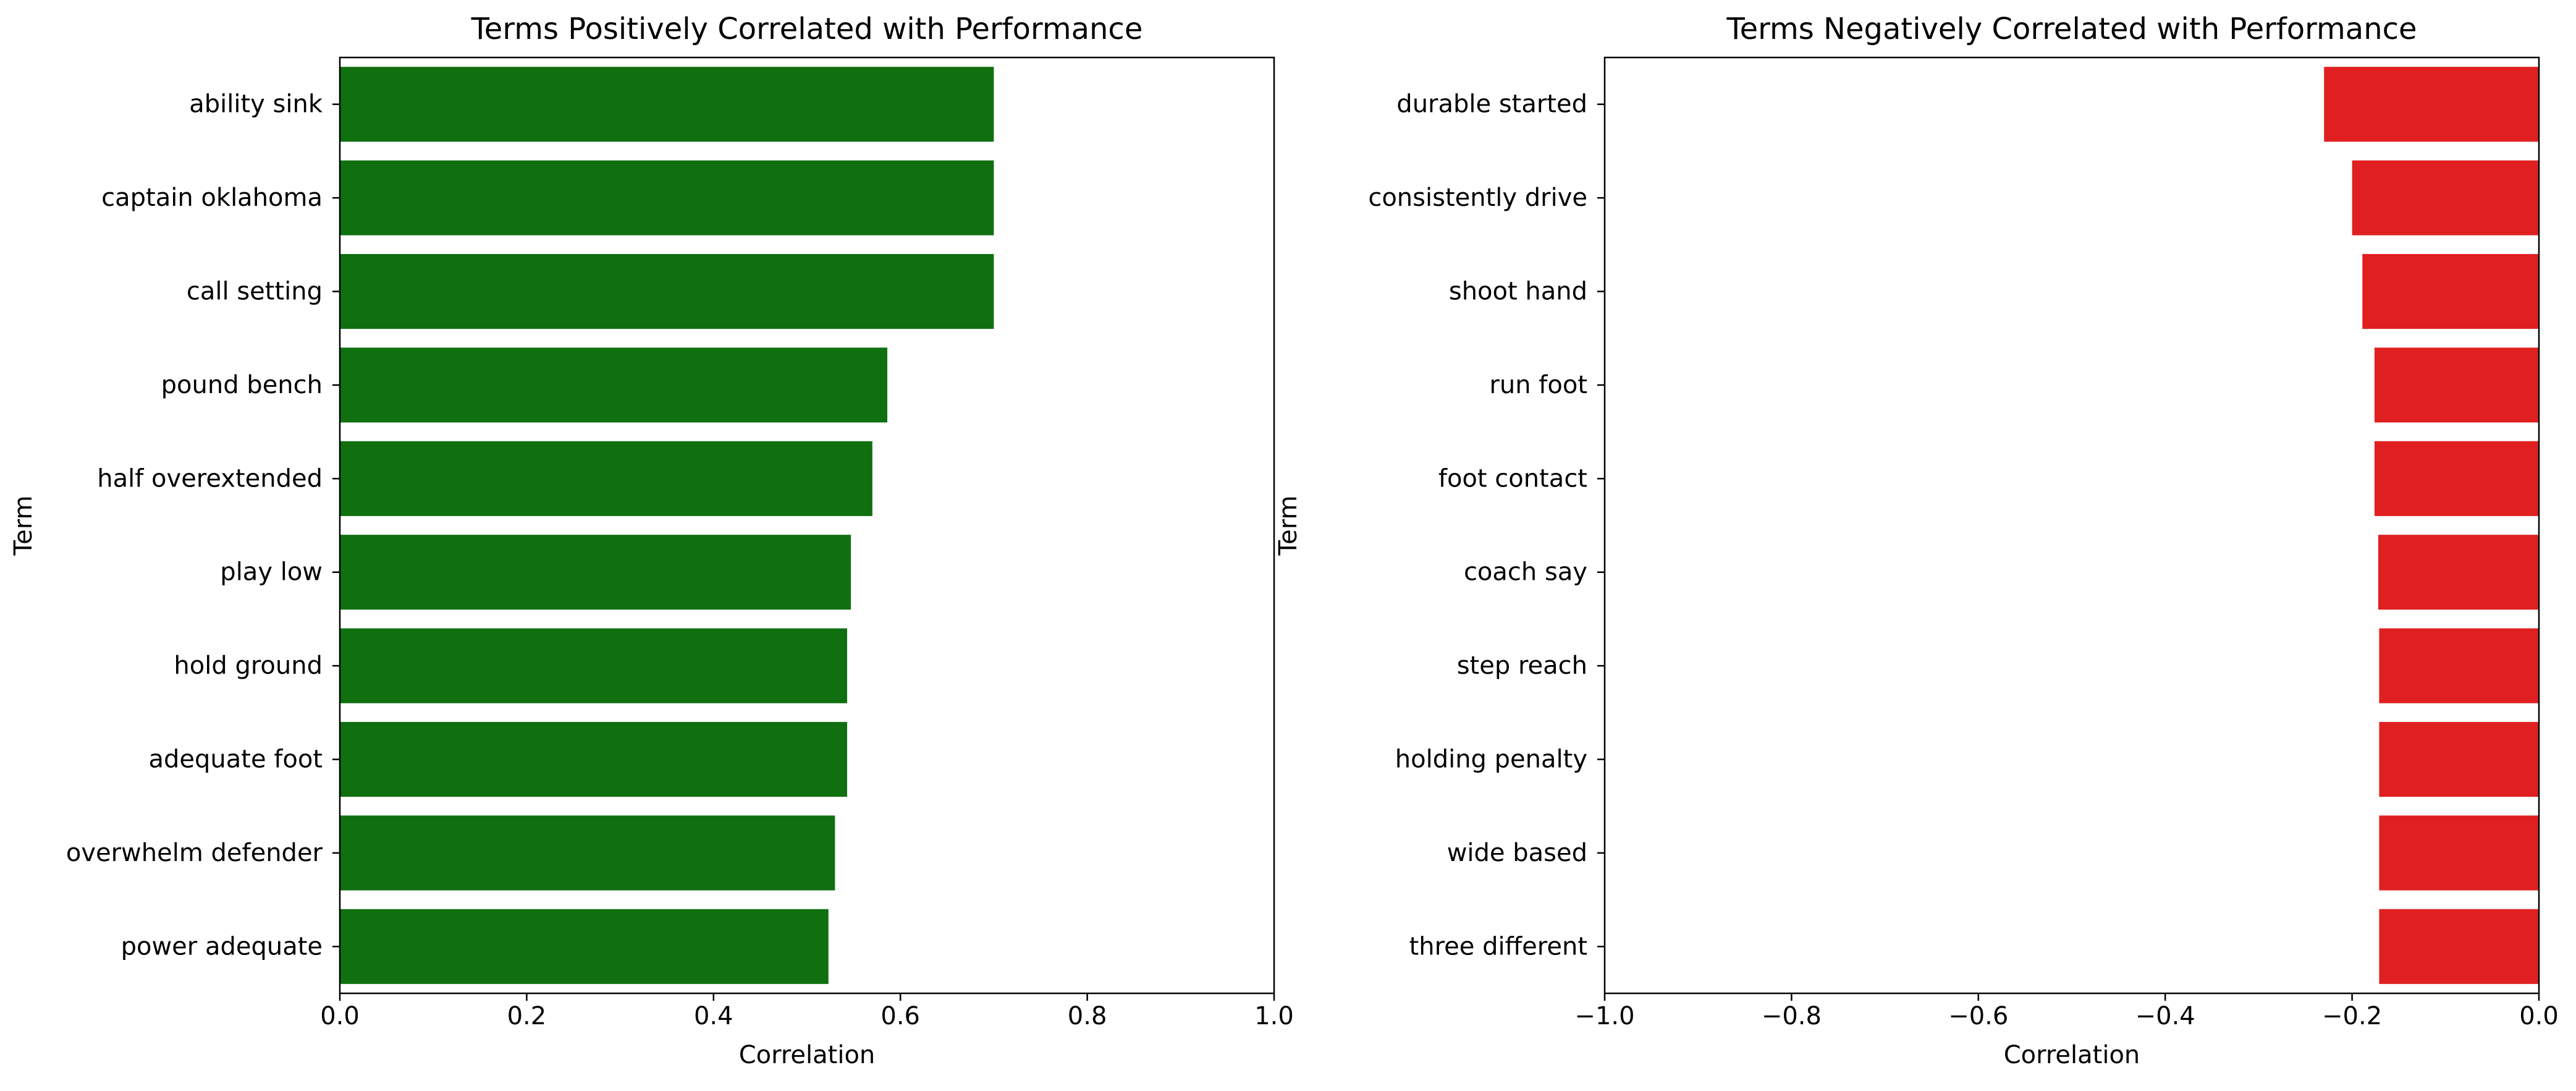 The width and height of the screenshot is (2576, 1091). Describe the element at coordinates (1538, 385) in the screenshot. I see `y-tick-label: run foot` at that location.